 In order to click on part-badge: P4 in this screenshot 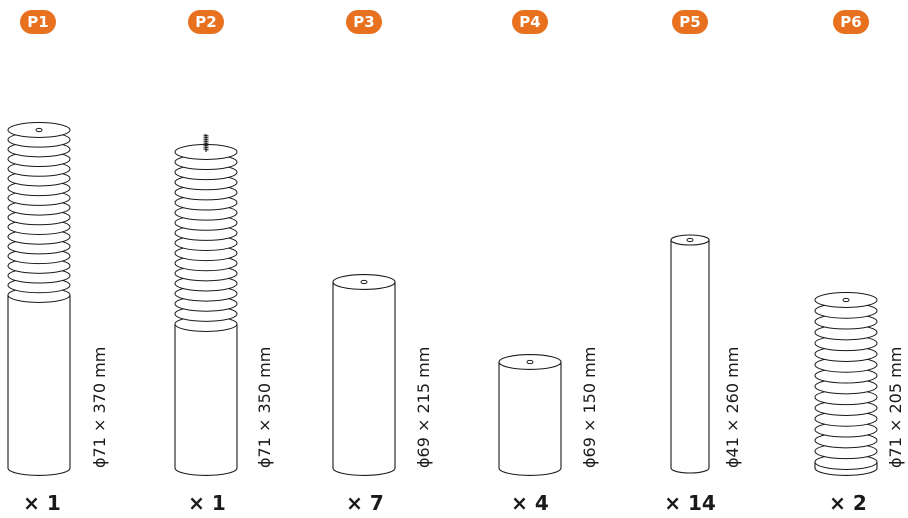, I will do `click(530, 22)`.